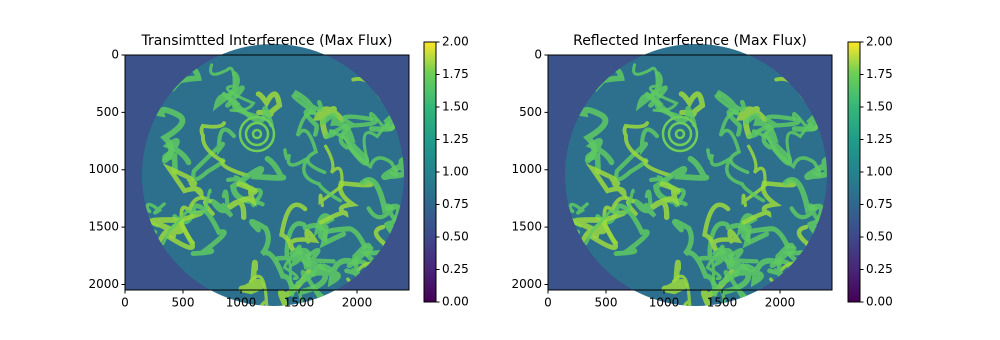 This screenshot has height=340, width=1000. Describe the element at coordinates (690, 41) in the screenshot. I see `chart-title: Reflected Interference (Max Flux)` at that location.